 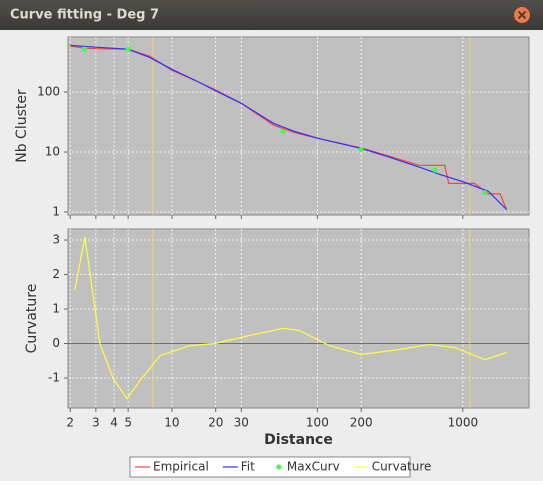 What do you see at coordinates (96, 423) in the screenshot?
I see `x-tick-label: 3` at bounding box center [96, 423].